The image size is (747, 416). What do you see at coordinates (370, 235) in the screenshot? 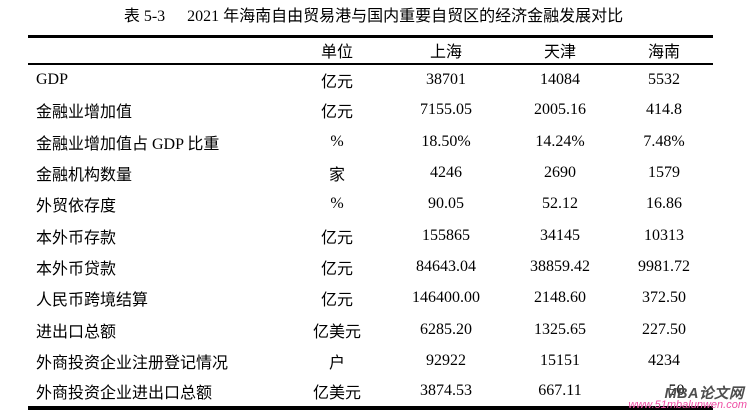
I see `table-row: 本外币存款 亿元 155865 34145 10313` at bounding box center [370, 235].